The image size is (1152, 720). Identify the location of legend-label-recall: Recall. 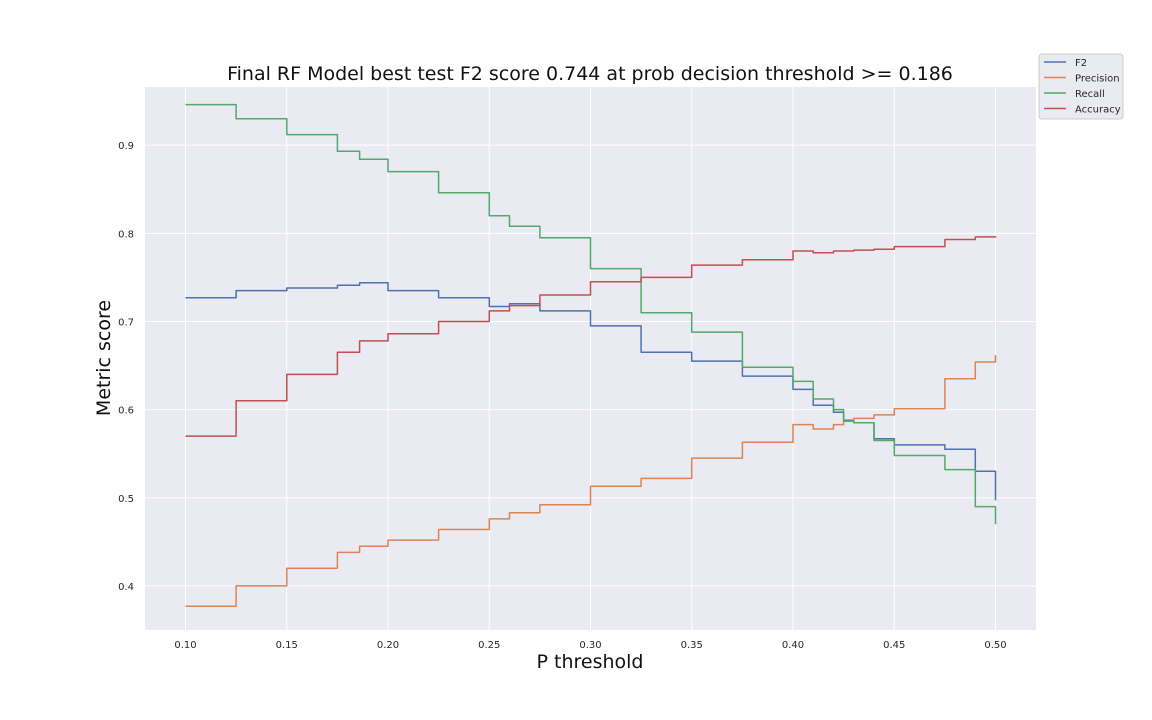
(1090, 94).